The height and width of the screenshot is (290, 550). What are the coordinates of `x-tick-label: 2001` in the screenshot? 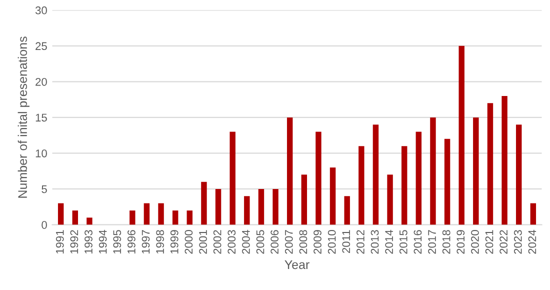 It's located at (203, 242).